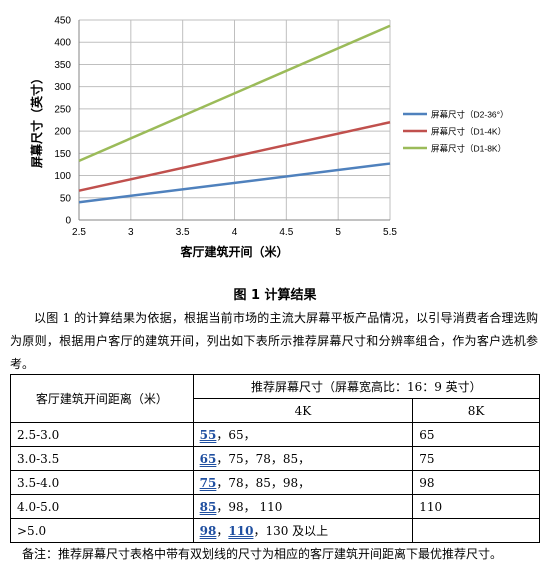 The image size is (550, 582). I want to click on table-row: 3.5-4.0 75，78，85，98， 98, so click(275, 482).